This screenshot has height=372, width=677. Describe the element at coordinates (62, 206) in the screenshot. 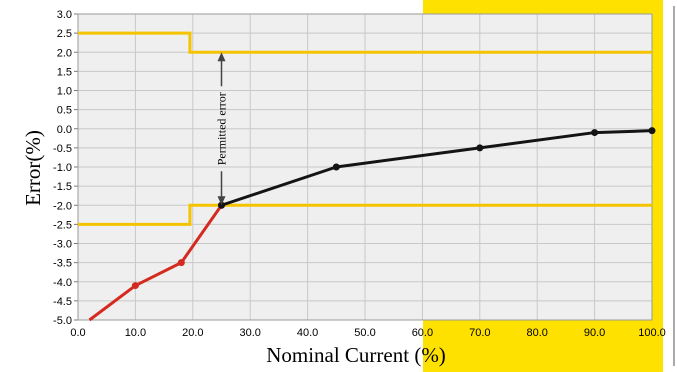

I see `y-tick-label: -2.0` at that location.